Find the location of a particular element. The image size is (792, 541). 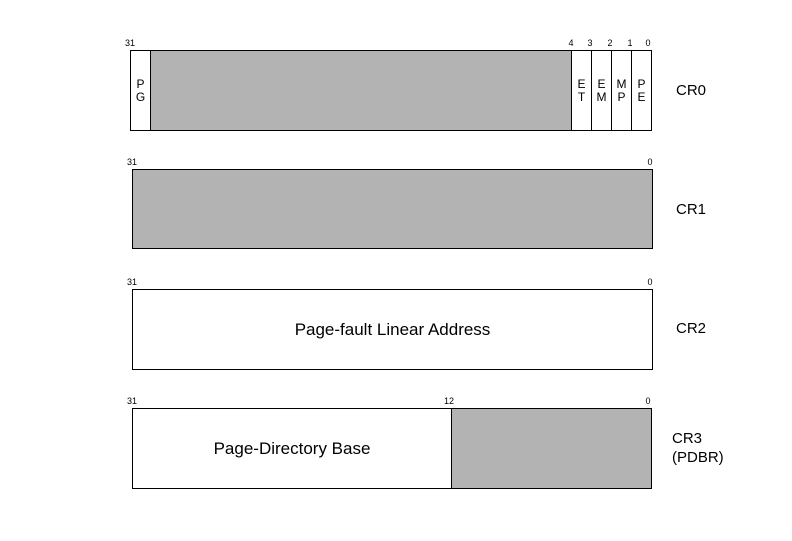

cr1-bit-0-label: 0 is located at coordinates (650, 162).